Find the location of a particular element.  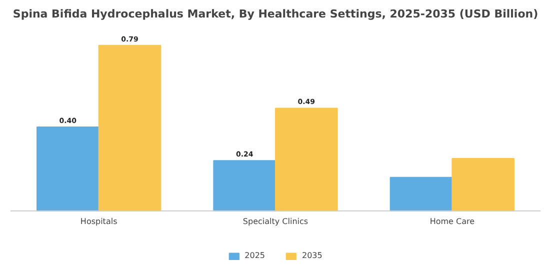

x-tick-label: Hospitals is located at coordinates (99, 221).